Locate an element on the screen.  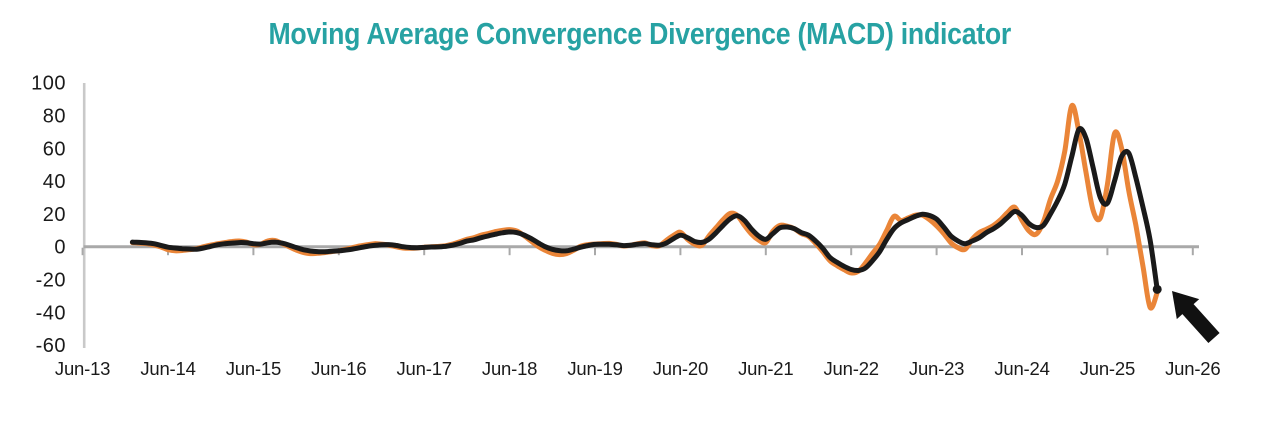
x-tick-label: Jun-14 is located at coordinates (167, 368).